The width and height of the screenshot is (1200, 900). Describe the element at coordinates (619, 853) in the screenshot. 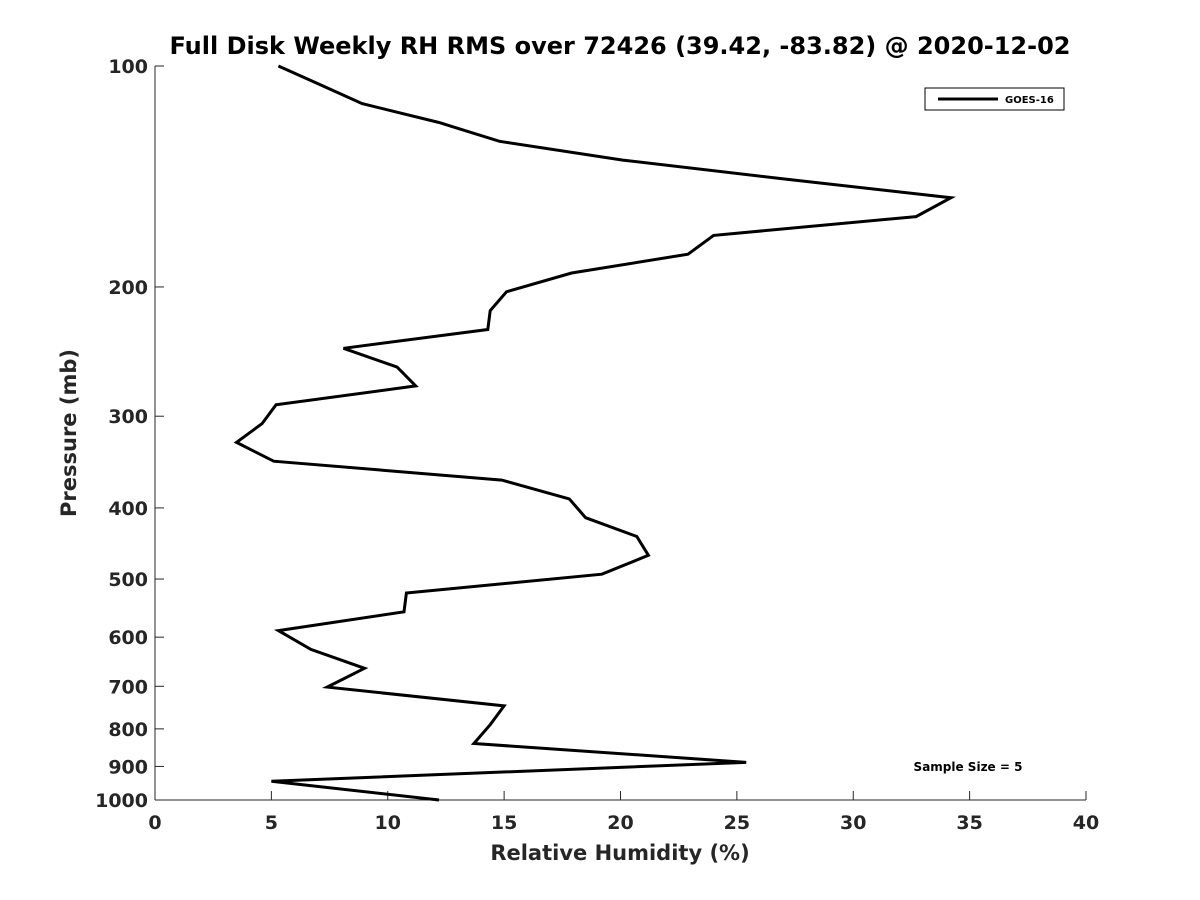

I see `x-axis-label: Relative Humidity (%)` at that location.